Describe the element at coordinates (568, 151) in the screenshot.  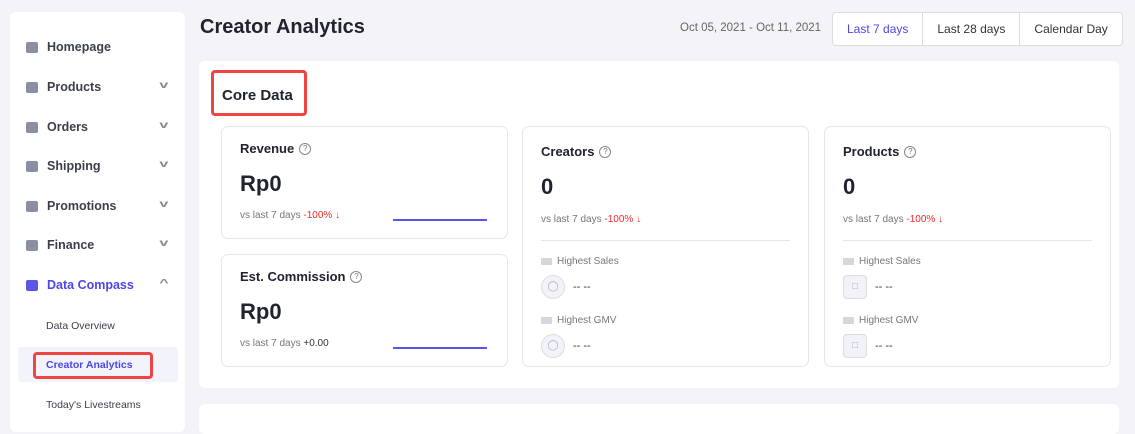
I see `card-title: Creators` at that location.